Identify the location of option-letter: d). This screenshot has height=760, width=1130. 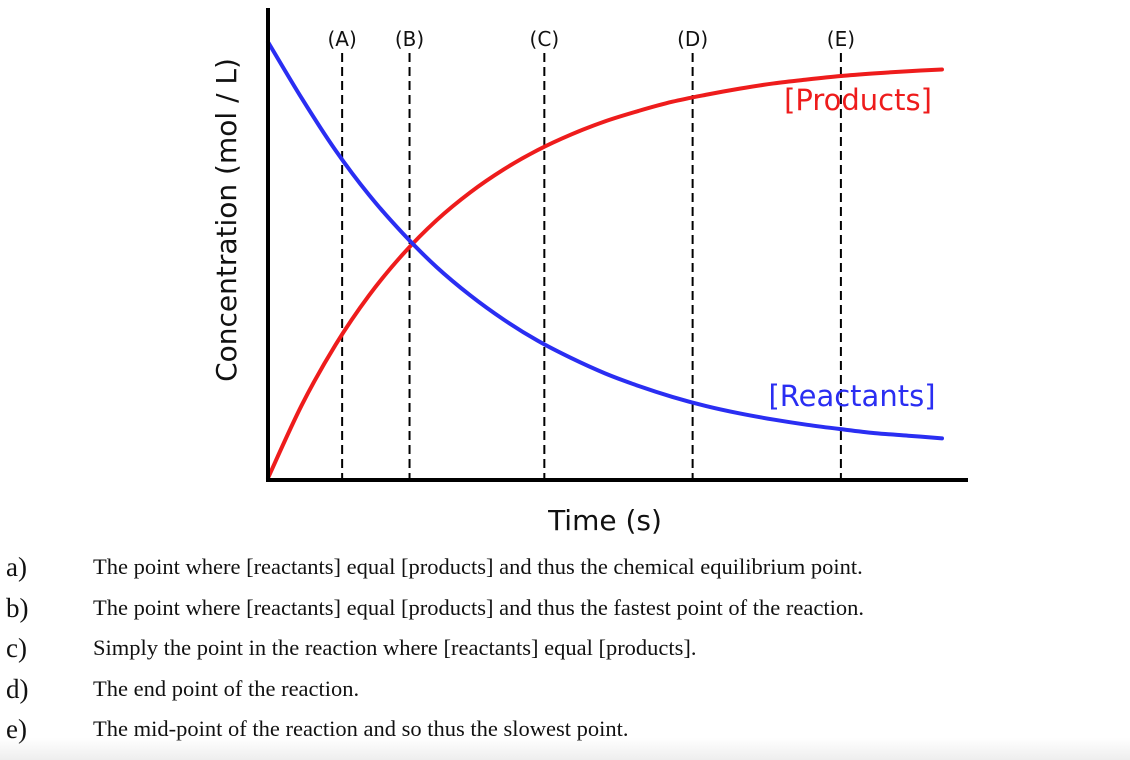
(17, 688).